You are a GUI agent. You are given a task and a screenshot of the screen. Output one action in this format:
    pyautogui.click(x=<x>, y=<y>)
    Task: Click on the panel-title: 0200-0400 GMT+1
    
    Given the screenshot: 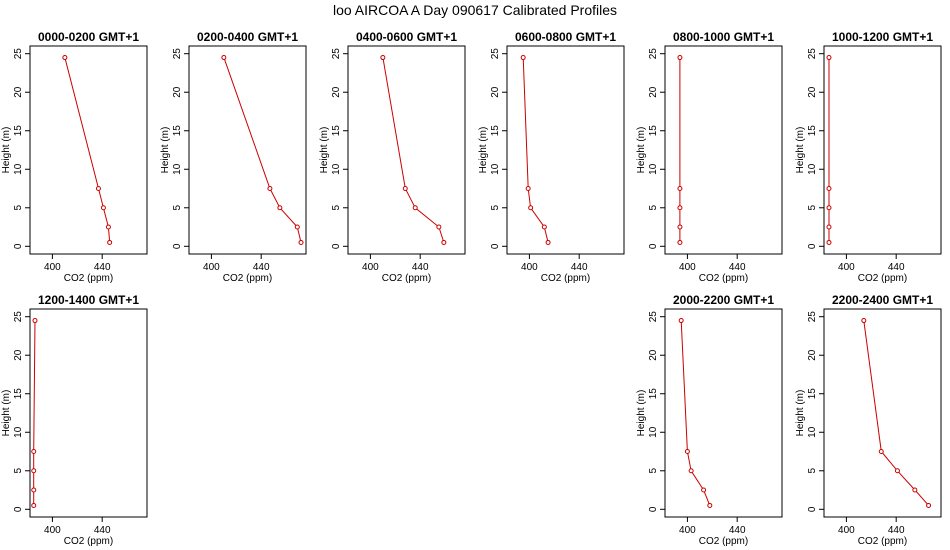 What is the action you would take?
    pyautogui.click(x=247, y=37)
    